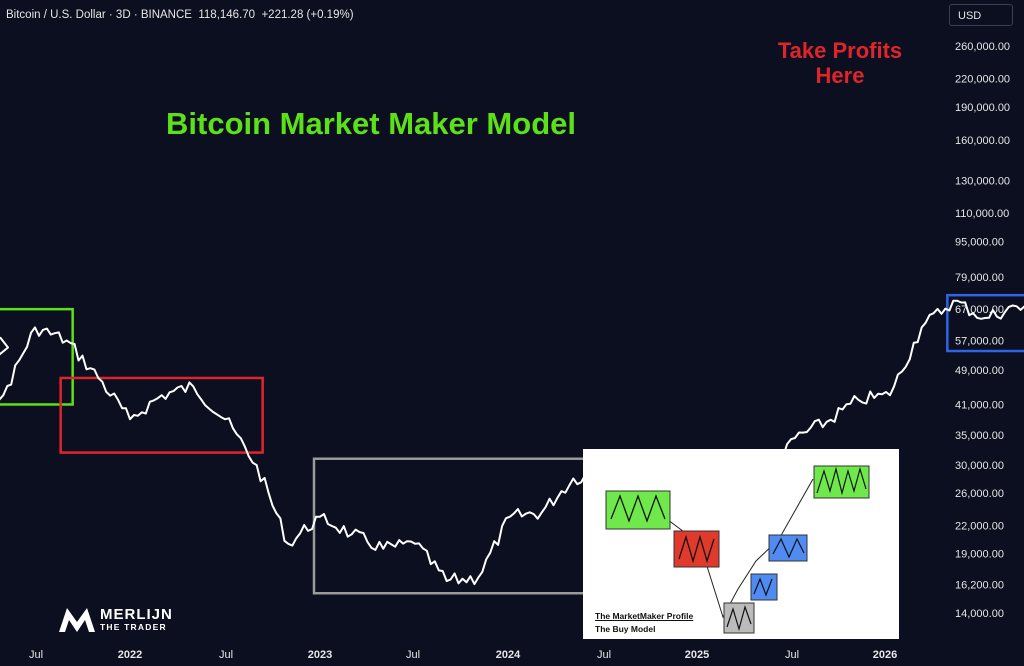 The image size is (1024, 666). What do you see at coordinates (979, 278) in the screenshot?
I see `y-tick-label: 79,000.00` at bounding box center [979, 278].